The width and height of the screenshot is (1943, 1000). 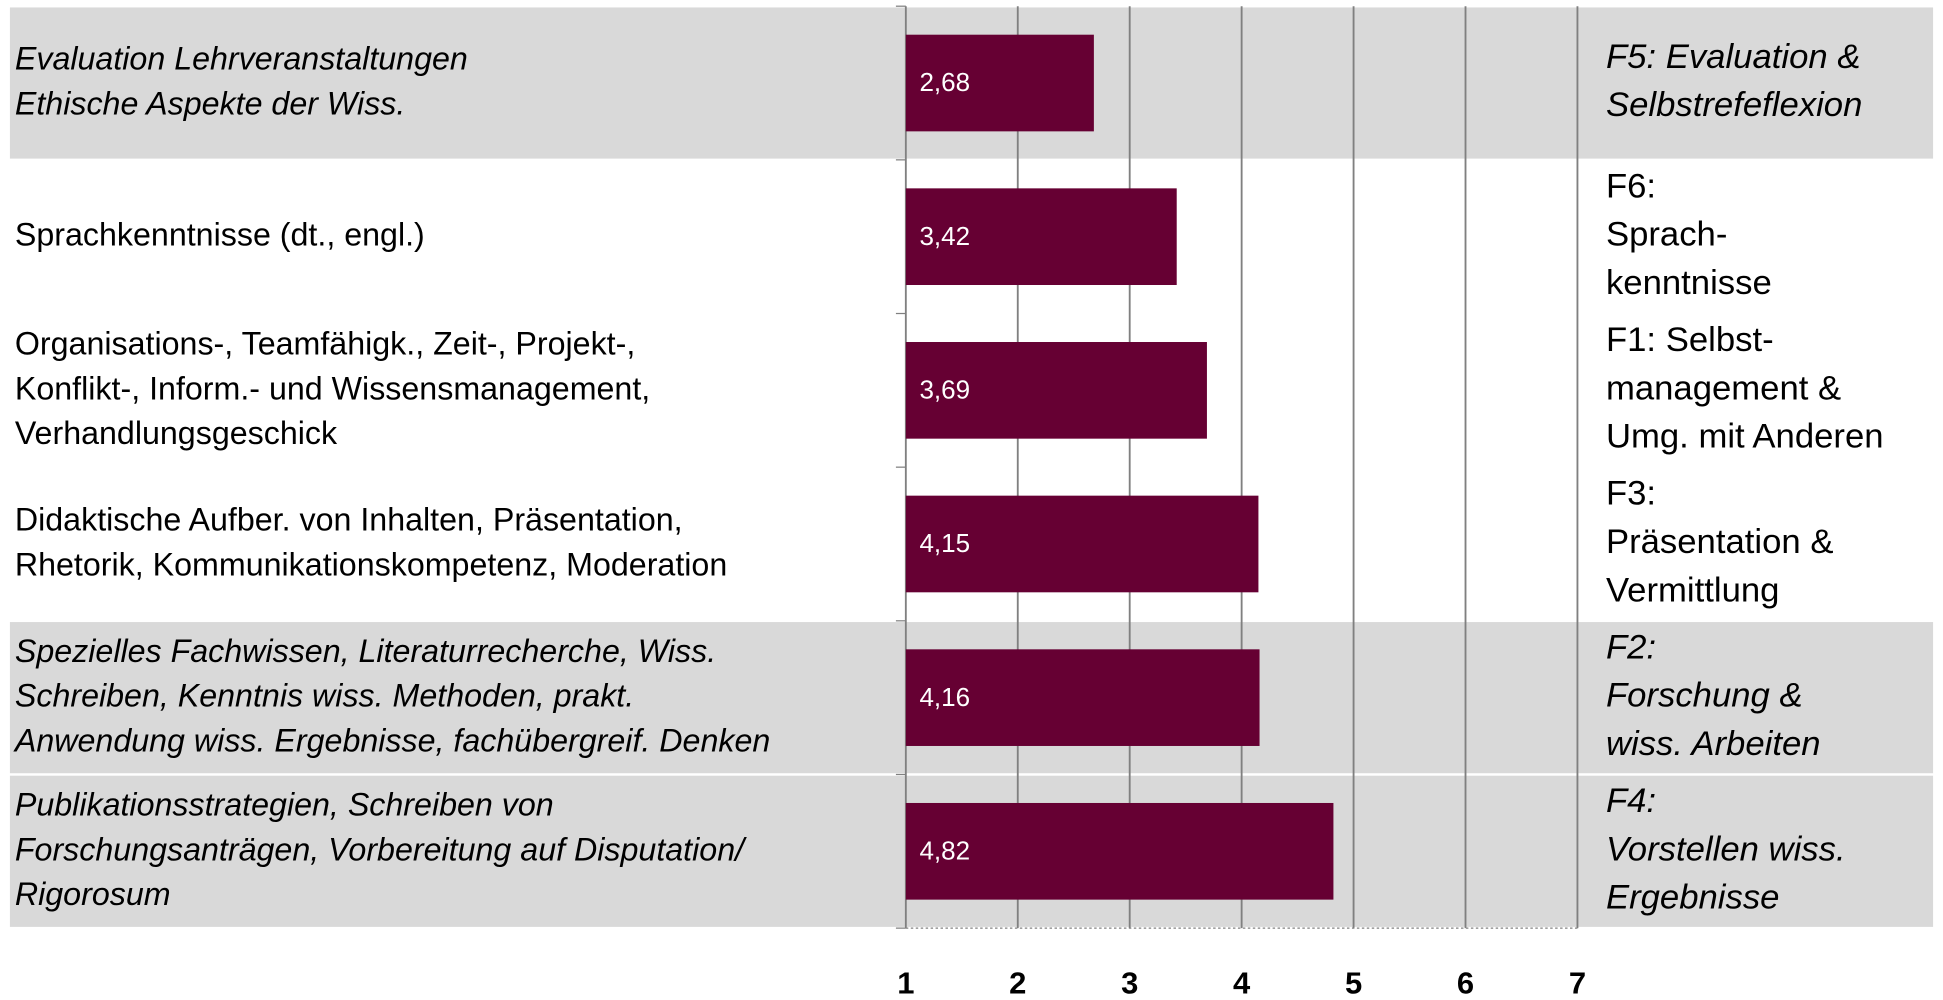 What do you see at coordinates (1723, 388) in the screenshot?
I see `group-label-line: management &` at bounding box center [1723, 388].